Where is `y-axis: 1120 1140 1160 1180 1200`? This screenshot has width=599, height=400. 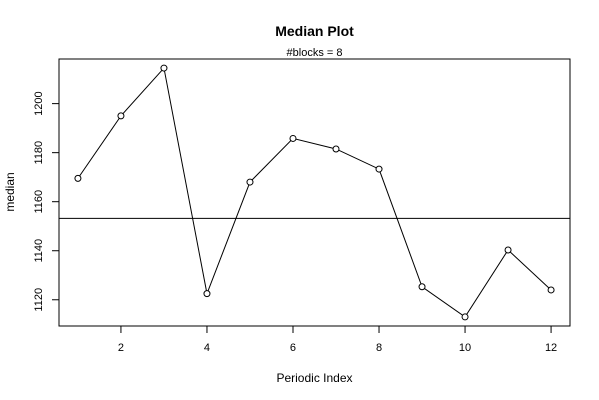 y-axis: 1120 1140 1160 1180 1200 is located at coordinates (46, 201).